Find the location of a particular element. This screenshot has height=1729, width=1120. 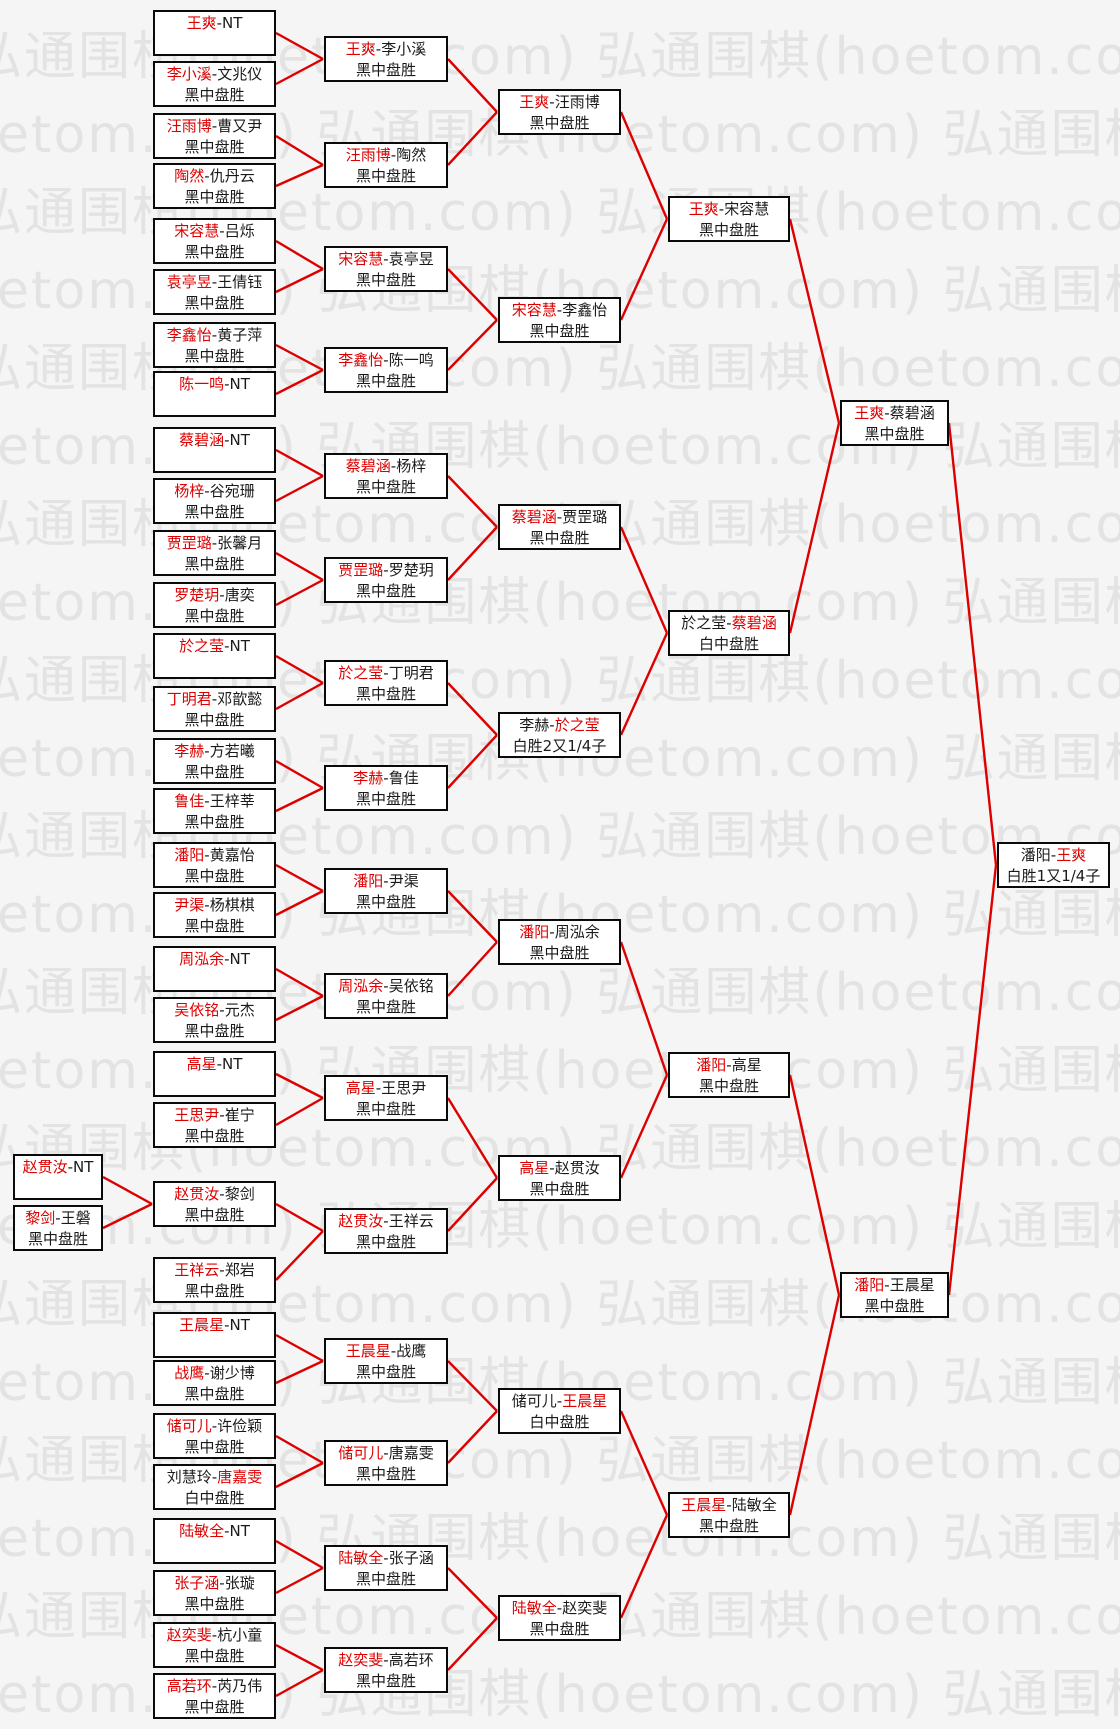

player-name: 高若环 is located at coordinates (411, 1660).